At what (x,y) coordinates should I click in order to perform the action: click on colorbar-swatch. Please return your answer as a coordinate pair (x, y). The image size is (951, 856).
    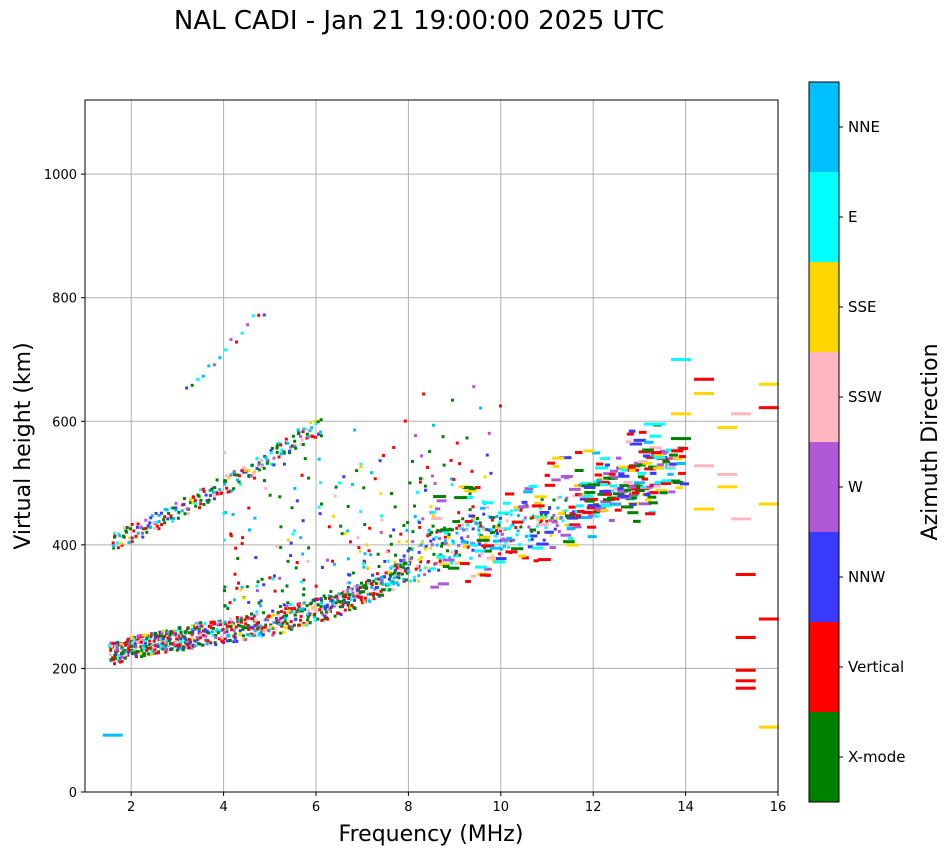
    Looking at the image, I should click on (824, 397).